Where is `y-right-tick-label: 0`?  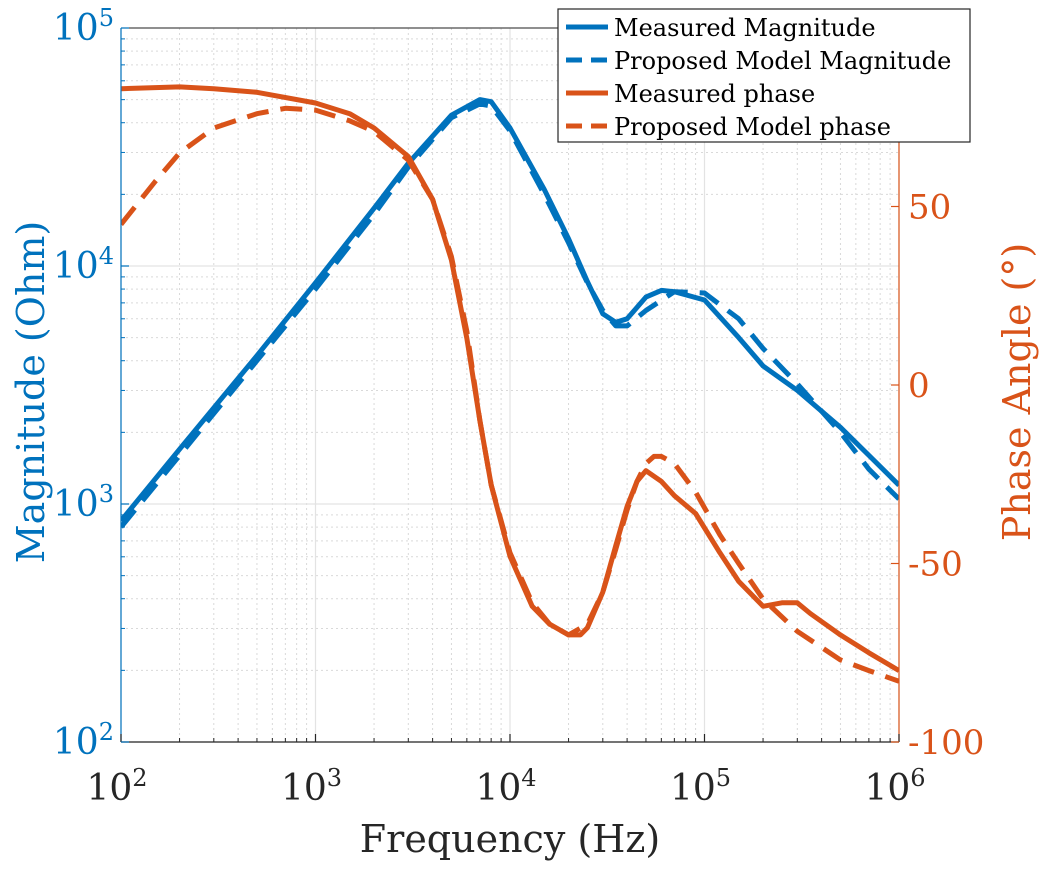
y-right-tick-label: 0 is located at coordinates (919, 386).